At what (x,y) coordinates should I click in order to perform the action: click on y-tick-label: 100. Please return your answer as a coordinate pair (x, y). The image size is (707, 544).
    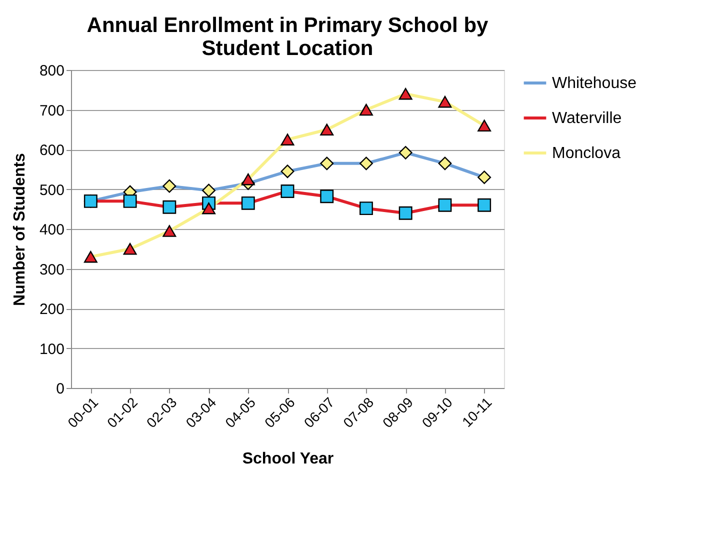
    Looking at the image, I should click on (51, 349).